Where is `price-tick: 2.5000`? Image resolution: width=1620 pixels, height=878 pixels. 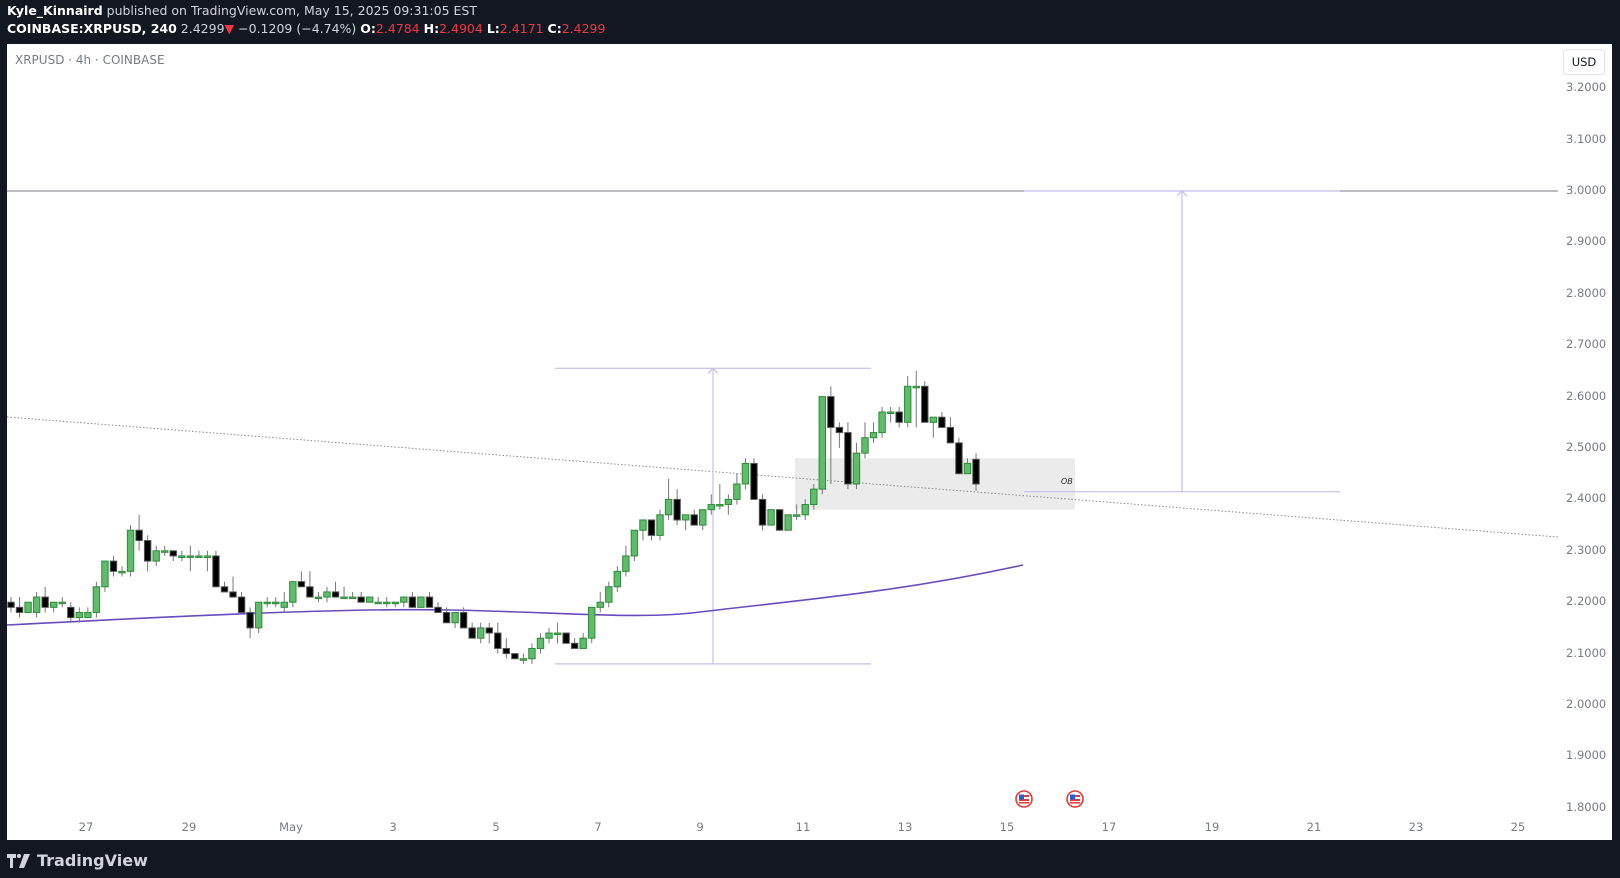 price-tick: 2.5000 is located at coordinates (1586, 447).